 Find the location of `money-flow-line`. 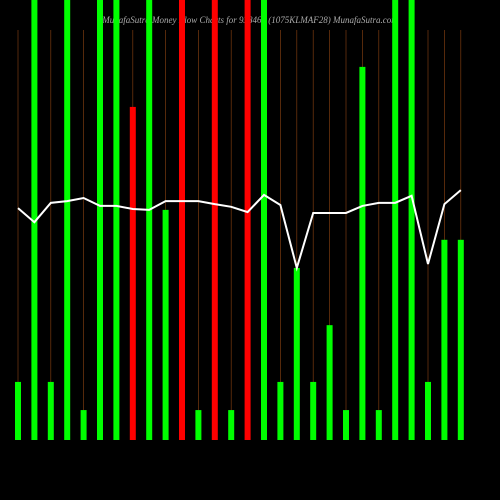

money-flow-line is located at coordinates (239, 230).